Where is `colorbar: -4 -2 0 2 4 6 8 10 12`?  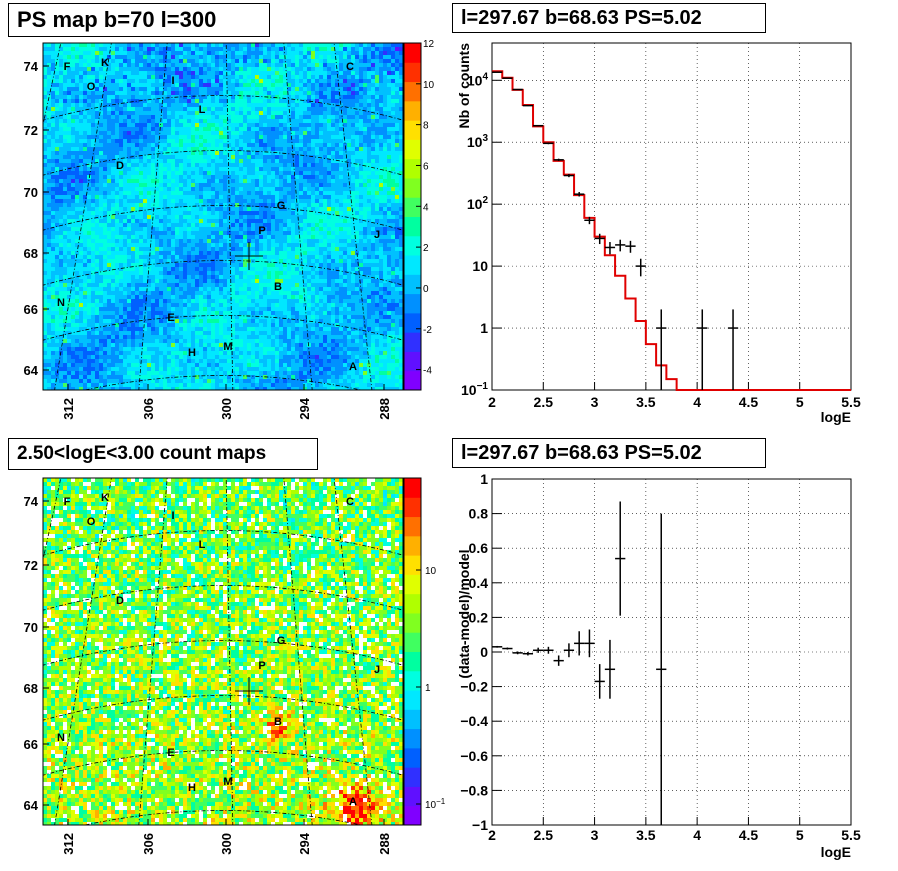 colorbar: -4 -2 0 2 4 6 8 10 12 is located at coordinates (419, 215).